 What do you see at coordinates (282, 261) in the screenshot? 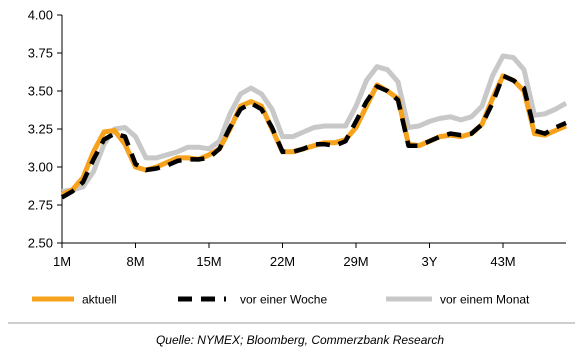
I see `x-tick-label: 22M` at bounding box center [282, 261].